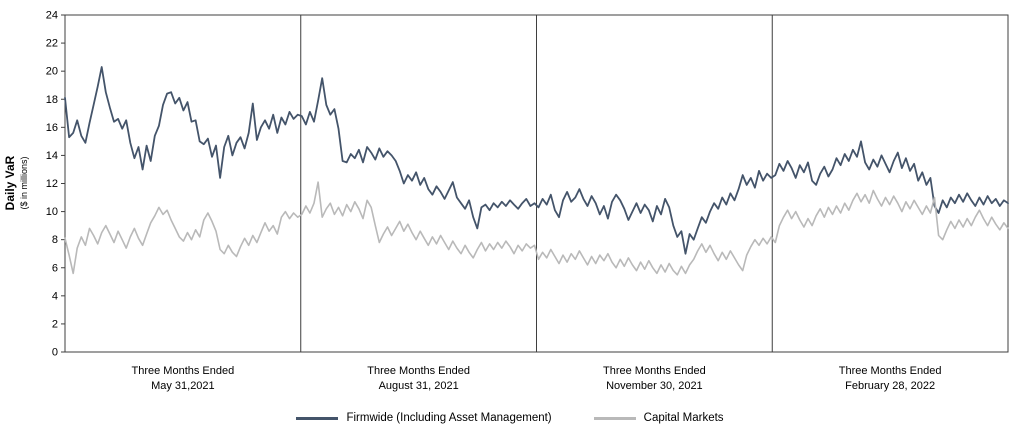 The width and height of the screenshot is (1020, 443). What do you see at coordinates (654, 386) in the screenshot?
I see `x-group-label-line2: November 30, 2021` at bounding box center [654, 386].